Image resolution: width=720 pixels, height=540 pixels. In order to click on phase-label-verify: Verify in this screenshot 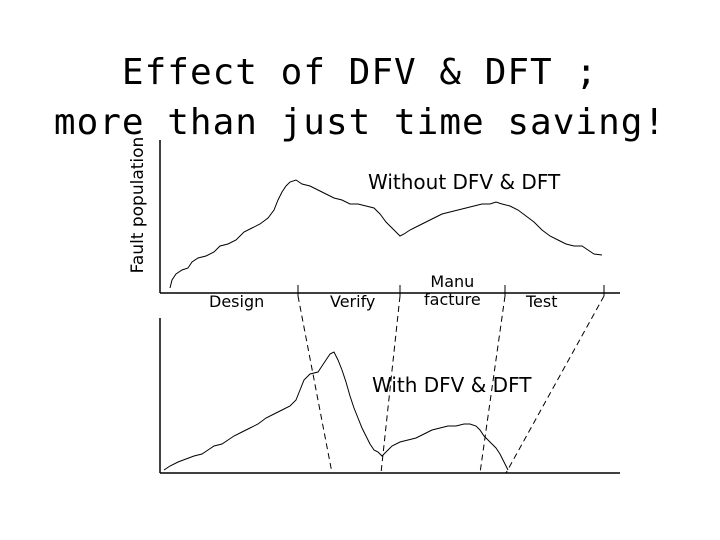, I will do `click(353, 301)`.